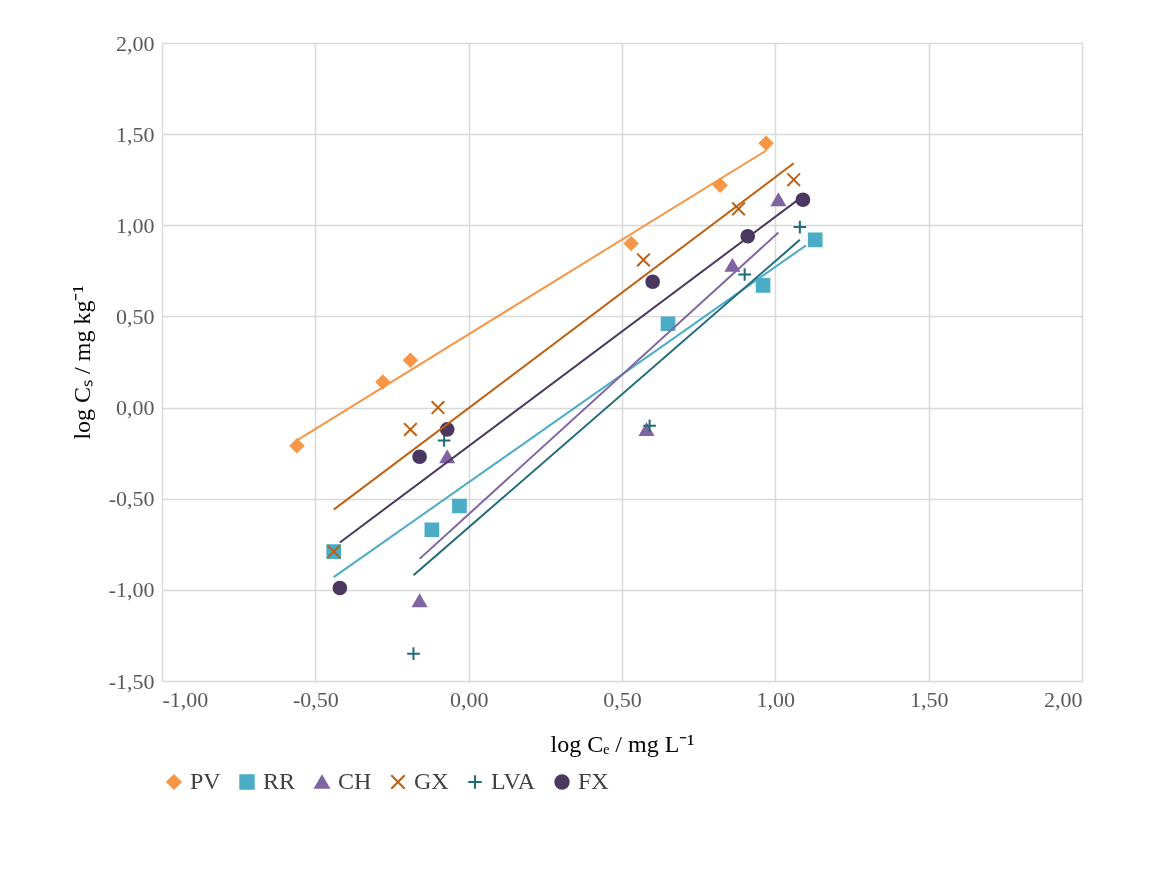 This screenshot has width=1150, height=870. Describe the element at coordinates (131, 499) in the screenshot. I see `y-tick-label: -0,50` at that location.